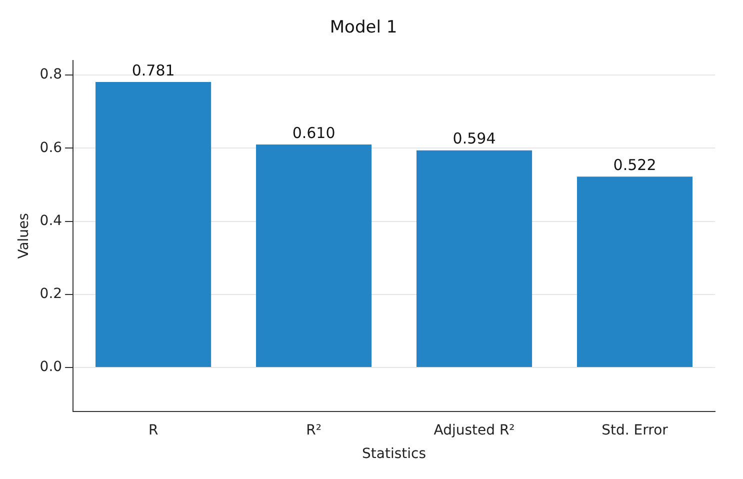 The height and width of the screenshot is (479, 743). Describe the element at coordinates (314, 430) in the screenshot. I see `x-tick-label: R²` at that location.